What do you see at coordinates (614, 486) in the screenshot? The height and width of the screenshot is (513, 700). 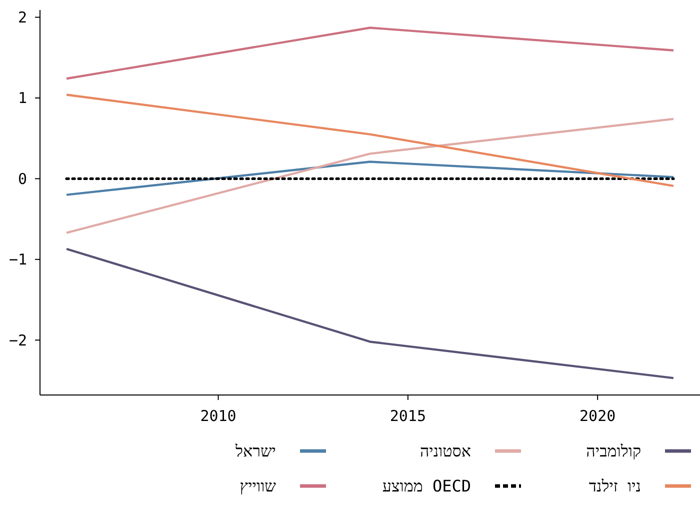 I see `legend-label: ניו זילנד` at bounding box center [614, 486].